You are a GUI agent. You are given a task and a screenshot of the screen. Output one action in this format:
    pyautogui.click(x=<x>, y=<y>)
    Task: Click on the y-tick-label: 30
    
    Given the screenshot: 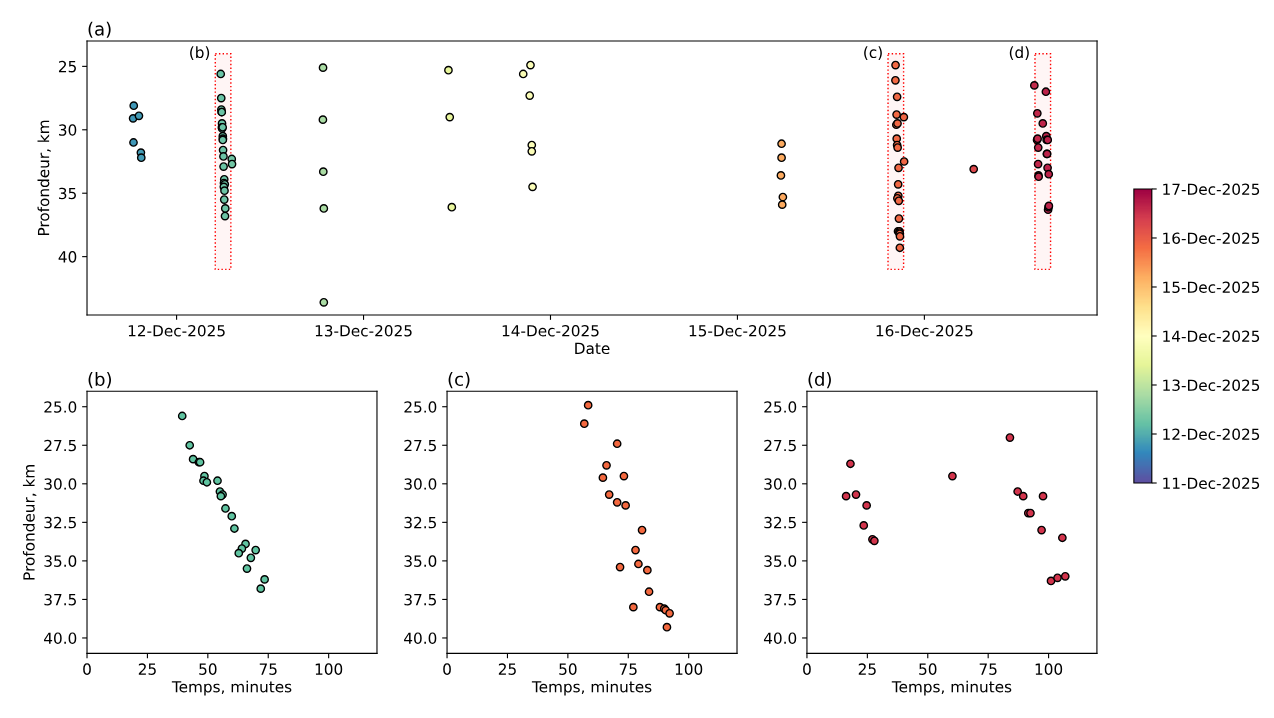 What is the action you would take?
    pyautogui.click(x=68, y=130)
    